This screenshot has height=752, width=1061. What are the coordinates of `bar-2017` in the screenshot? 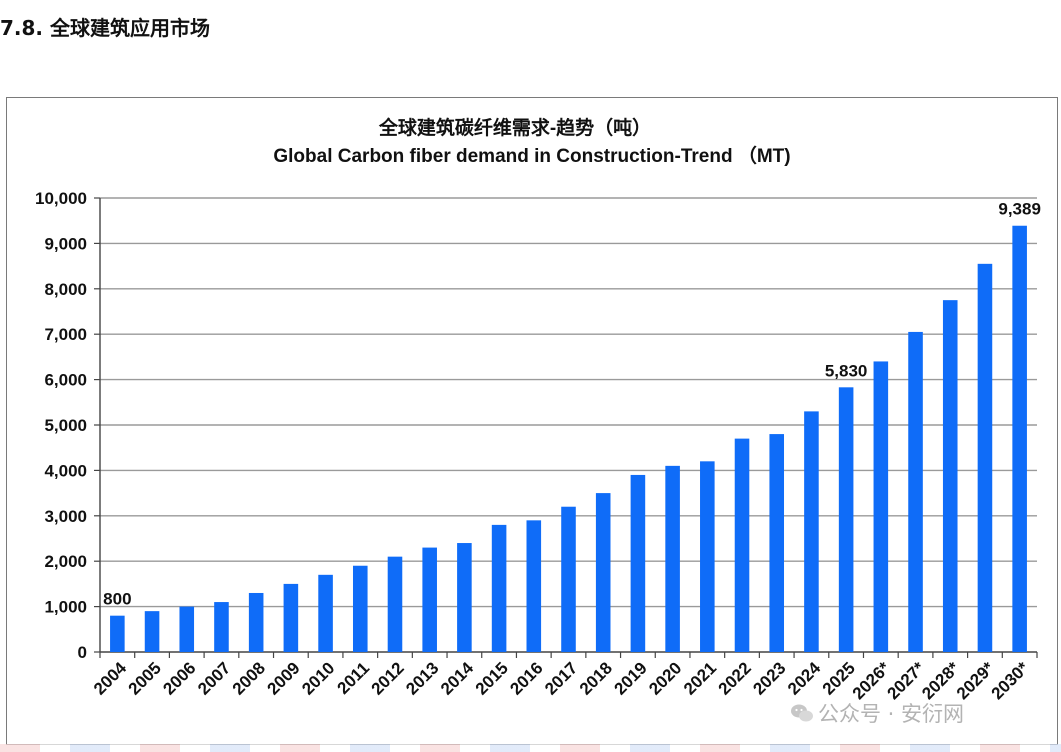 It's located at (568, 579).